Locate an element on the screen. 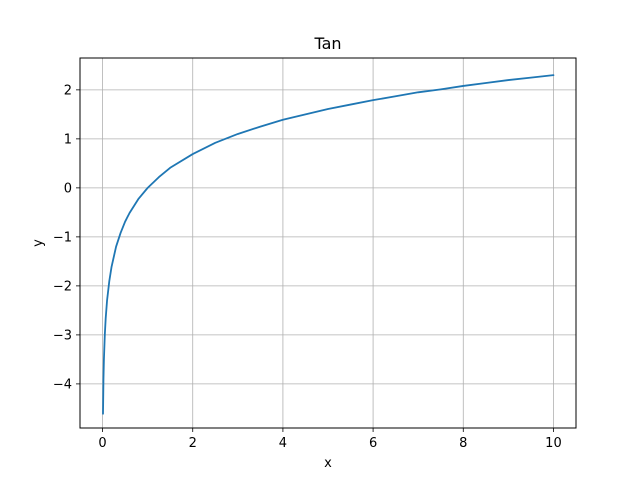 The image size is (640, 484). y-tick-label: −3 is located at coordinates (62, 335).